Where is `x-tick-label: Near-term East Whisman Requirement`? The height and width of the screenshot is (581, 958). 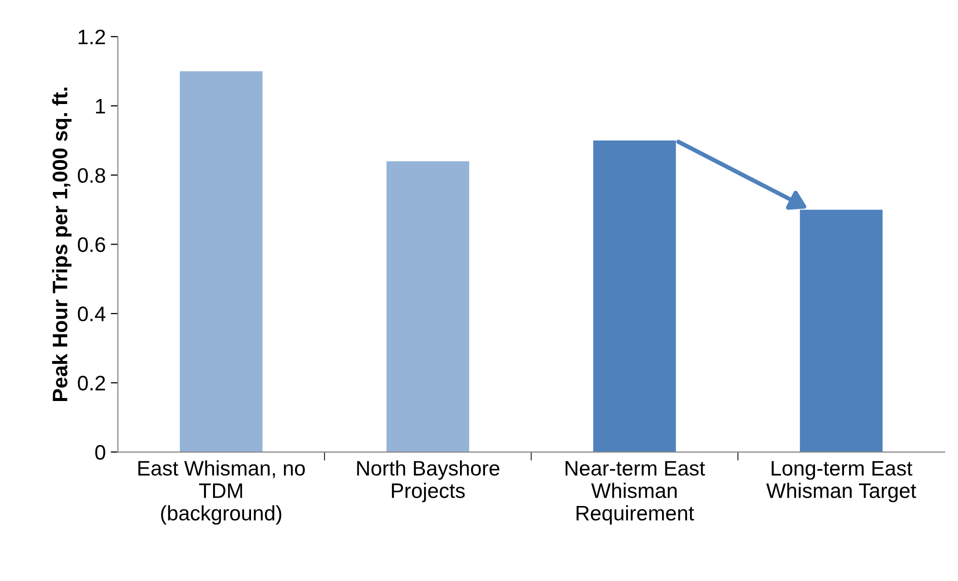 x-tick-label: Near-term East Whisman Requirement is located at coordinates (636, 493).